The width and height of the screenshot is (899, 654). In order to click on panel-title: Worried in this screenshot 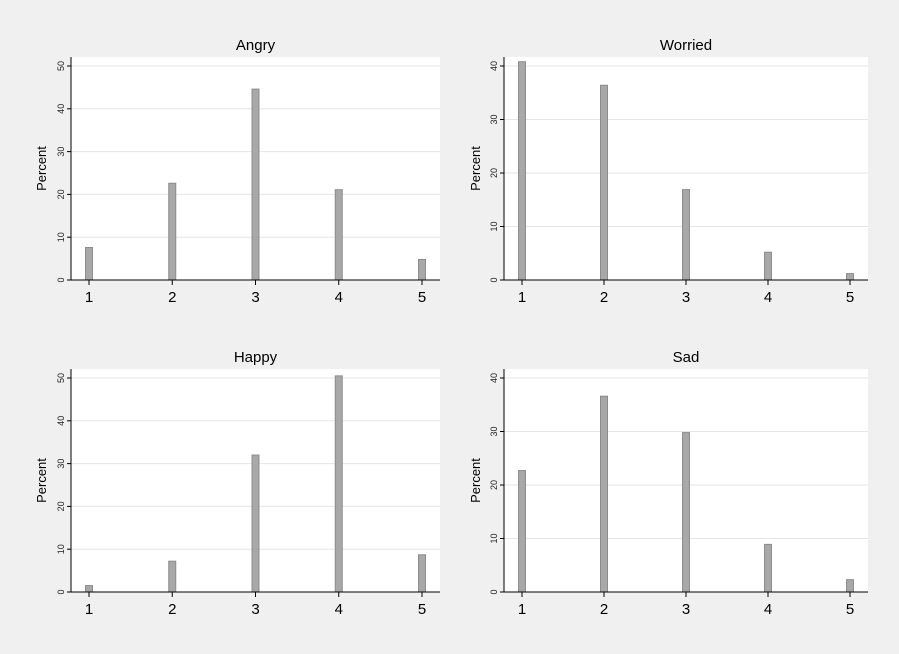, I will do `click(686, 45)`.